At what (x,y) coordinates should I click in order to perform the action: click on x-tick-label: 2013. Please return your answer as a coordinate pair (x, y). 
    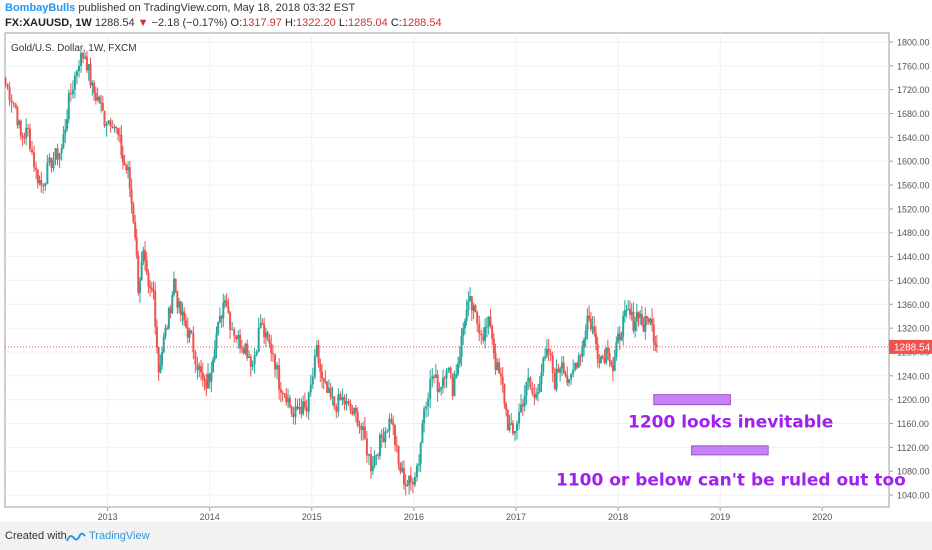
    Looking at the image, I should click on (108, 517).